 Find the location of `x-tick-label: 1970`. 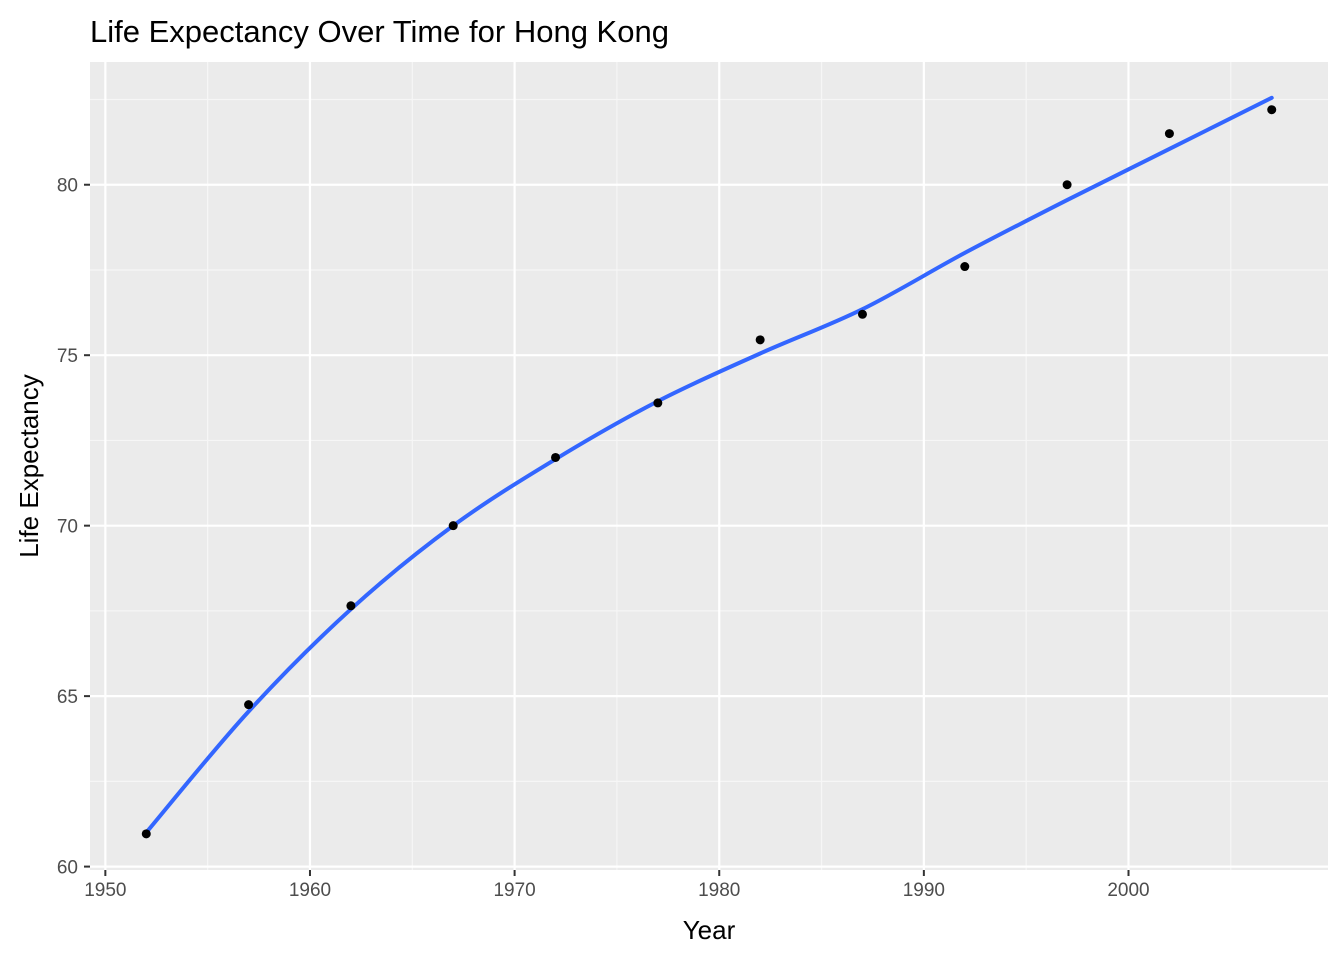

x-tick-label: 1970 is located at coordinates (514, 890).